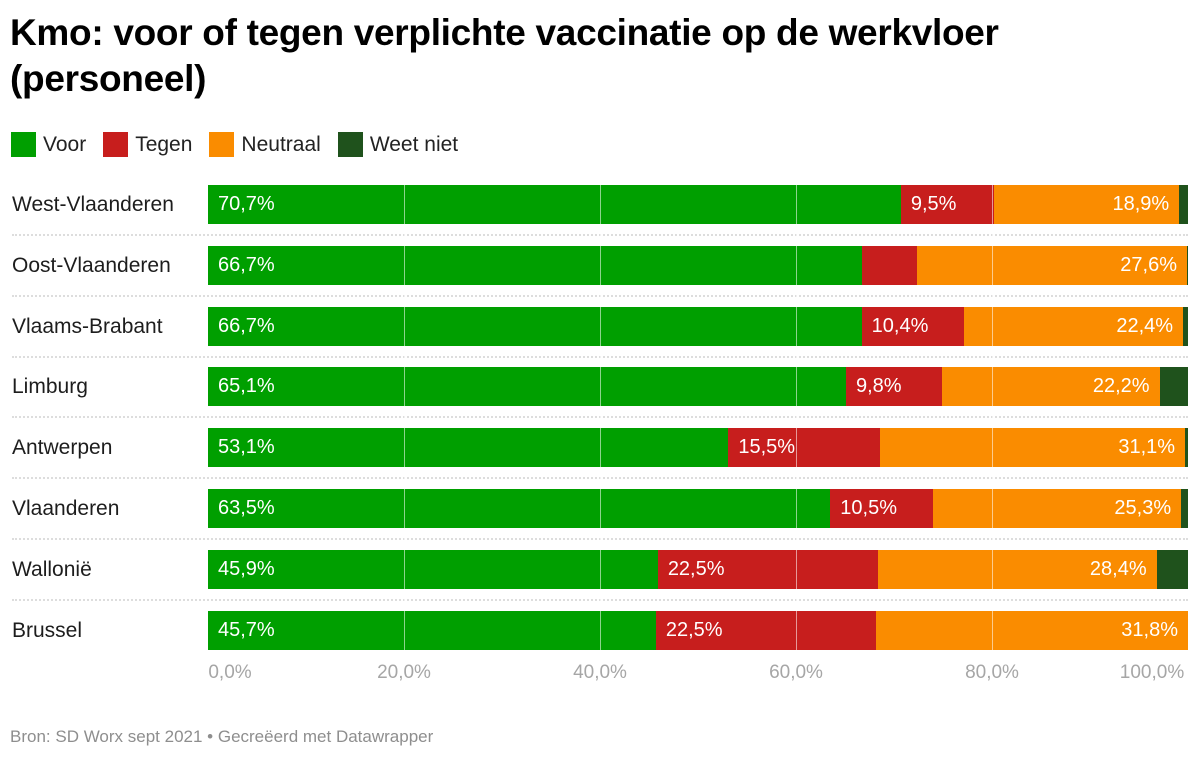  Describe the element at coordinates (1118, 568) in the screenshot. I see `data-label-neutraal-wallonie: 28,4%` at that location.